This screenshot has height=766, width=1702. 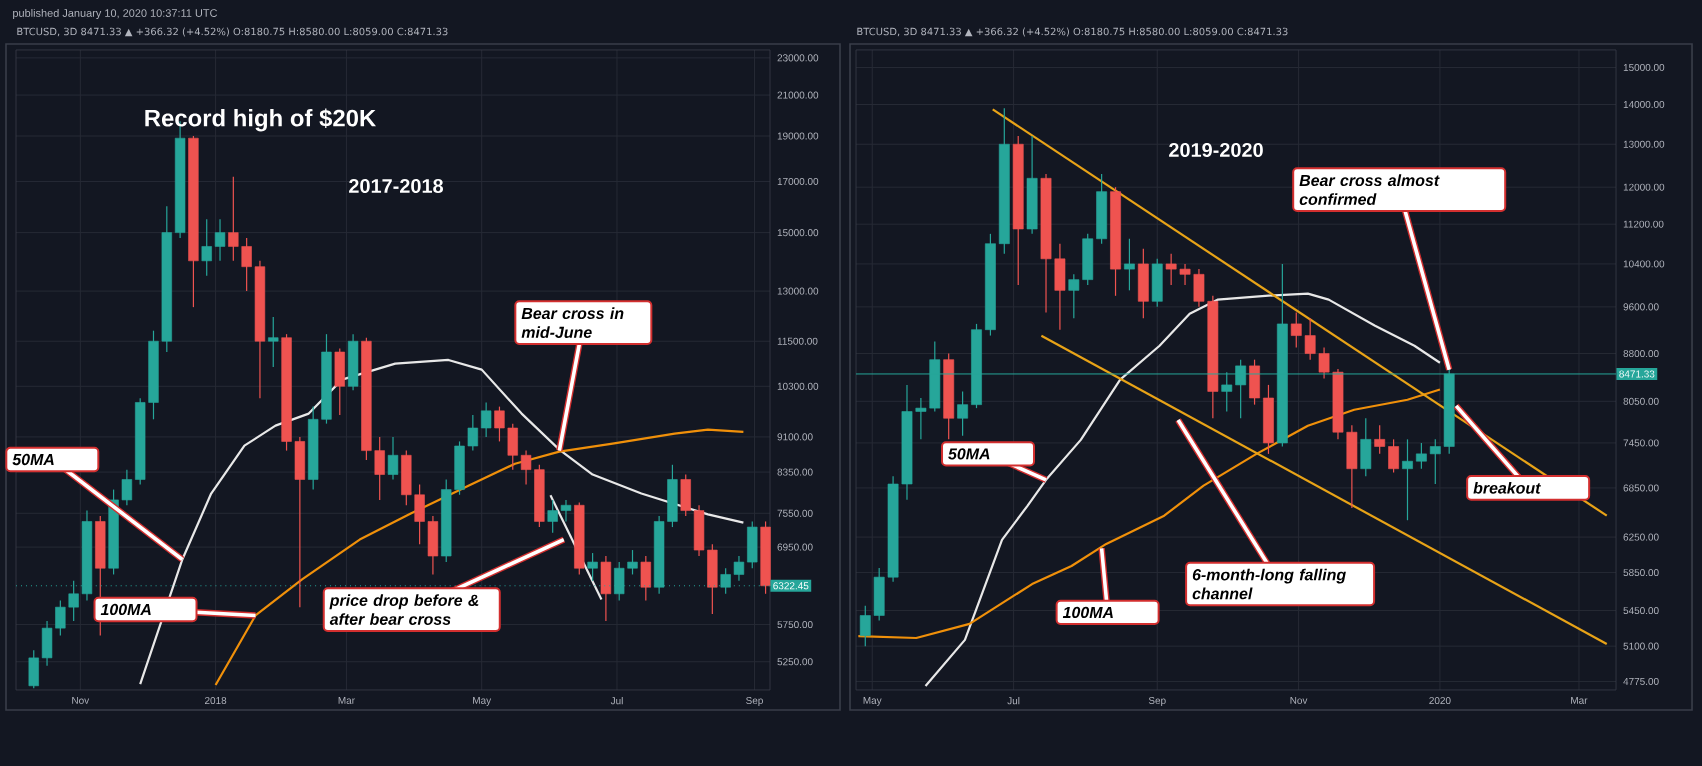 I want to click on annotation: 2019-2020, so click(x=1216, y=150).